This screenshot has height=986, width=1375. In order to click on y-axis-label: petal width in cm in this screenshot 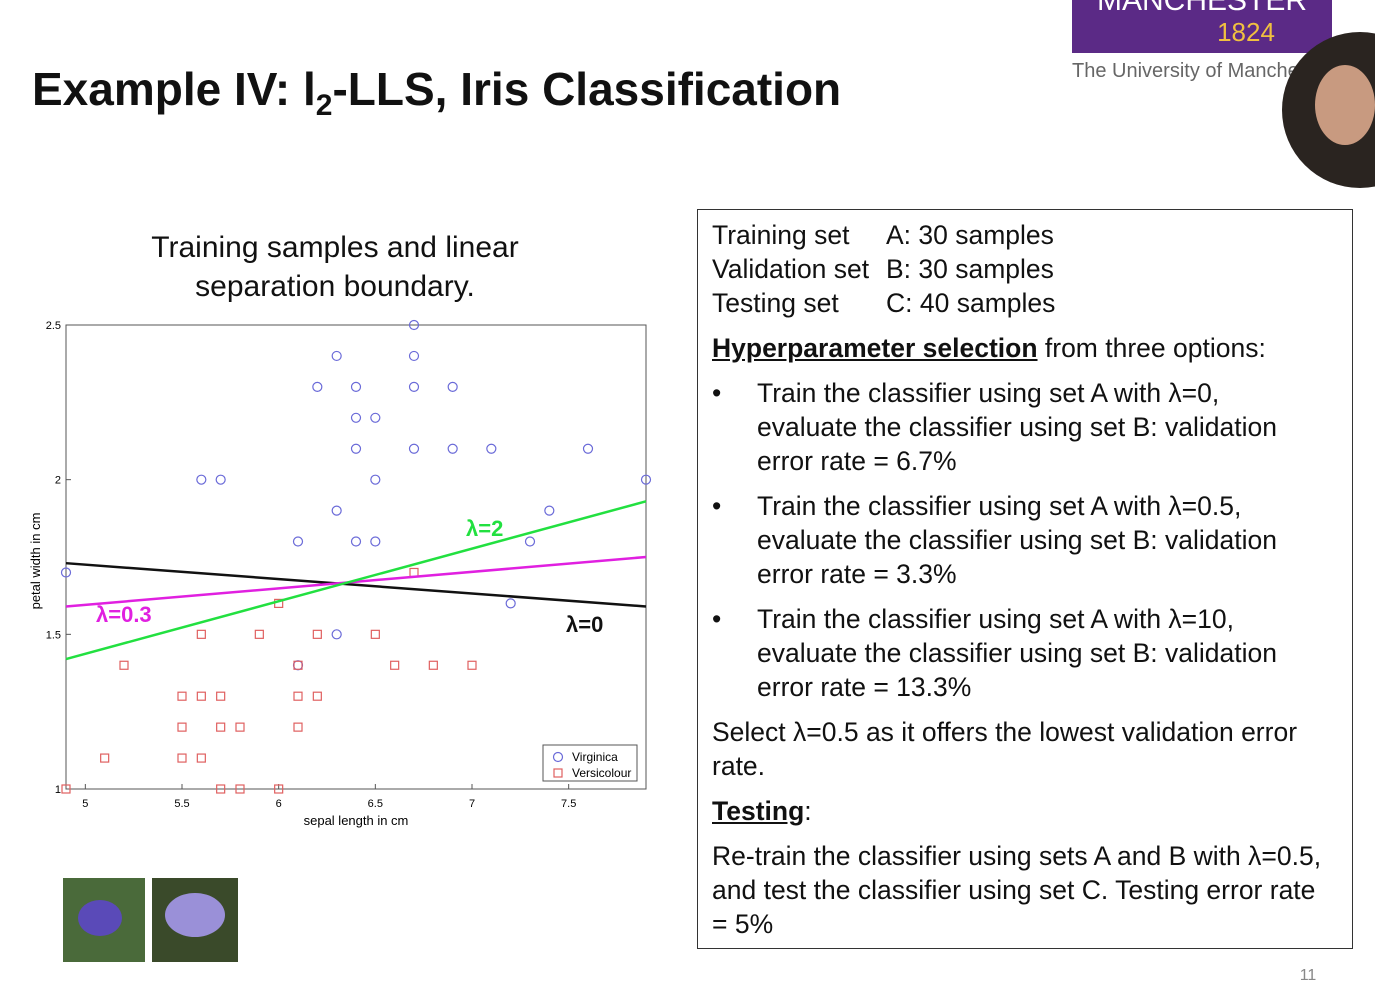, I will do `click(35, 561)`.